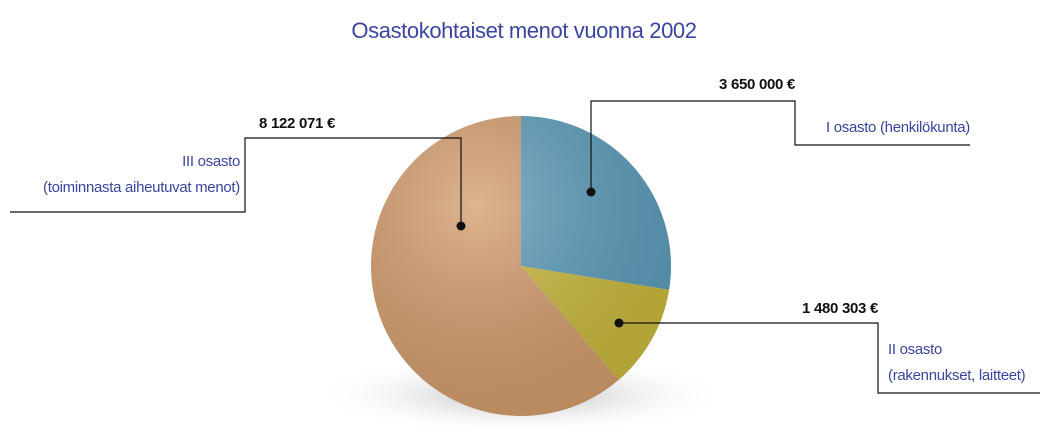 Image resolution: width=1048 pixels, height=433 pixels. I want to click on value-label: 1 480 303 €, so click(840, 308).